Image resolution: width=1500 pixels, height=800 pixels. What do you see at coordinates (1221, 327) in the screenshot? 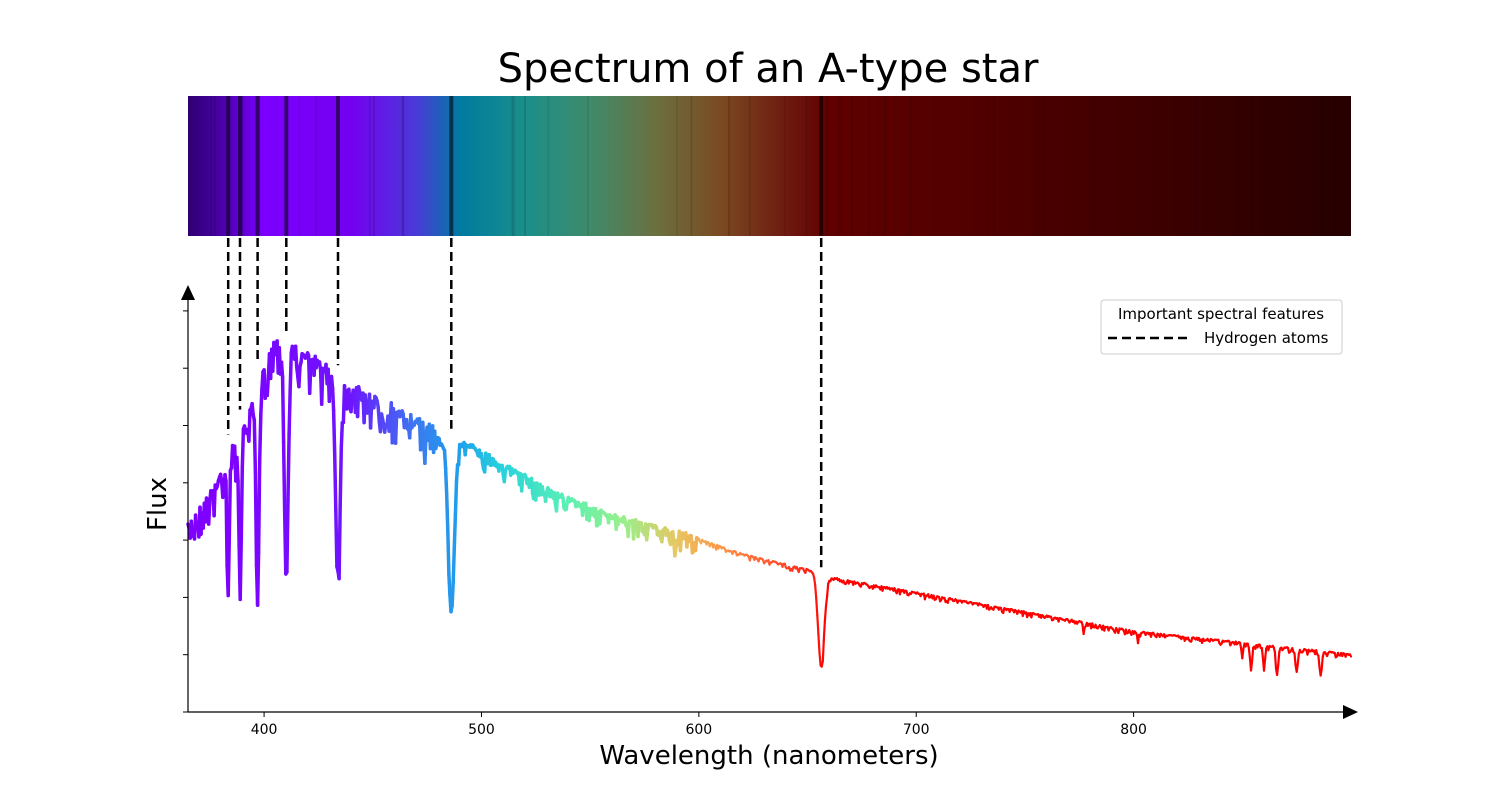
I see `legend-box` at bounding box center [1221, 327].